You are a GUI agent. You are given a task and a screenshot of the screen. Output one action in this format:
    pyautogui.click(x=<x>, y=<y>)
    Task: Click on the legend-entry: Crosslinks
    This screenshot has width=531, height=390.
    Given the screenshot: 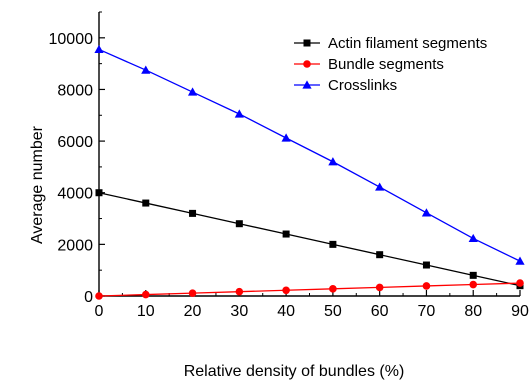 What is the action you would take?
    pyautogui.click(x=345, y=85)
    